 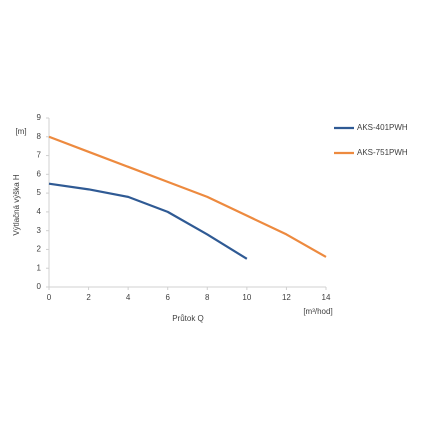 What do you see at coordinates (39, 286) in the screenshot?
I see `y-tick-label: 0` at bounding box center [39, 286].